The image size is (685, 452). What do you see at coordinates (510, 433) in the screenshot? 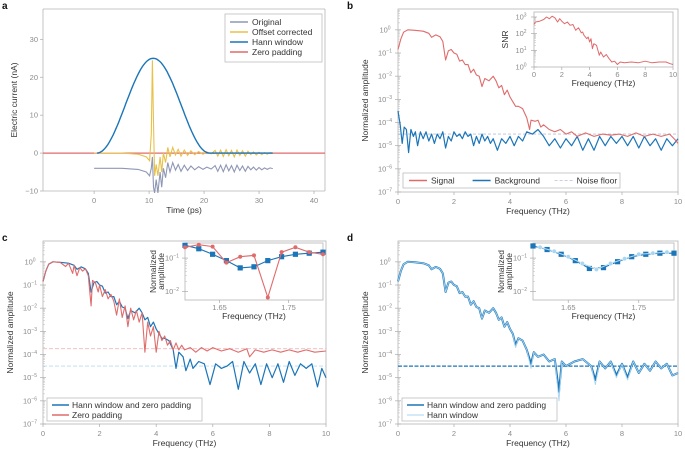
I see `x-tick-label: 4` at bounding box center [510, 433].